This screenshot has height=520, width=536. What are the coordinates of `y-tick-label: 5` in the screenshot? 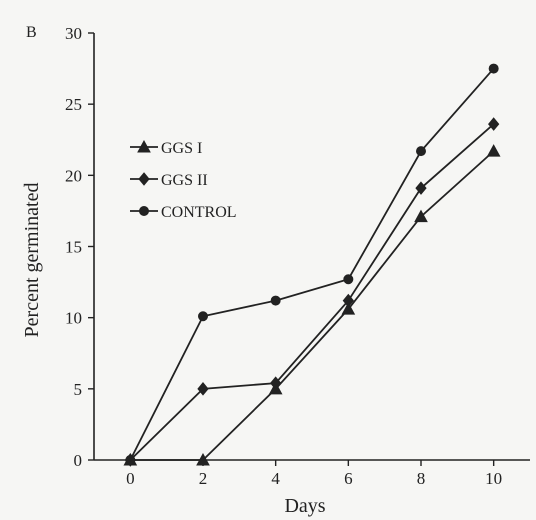 It's located at (78, 389).